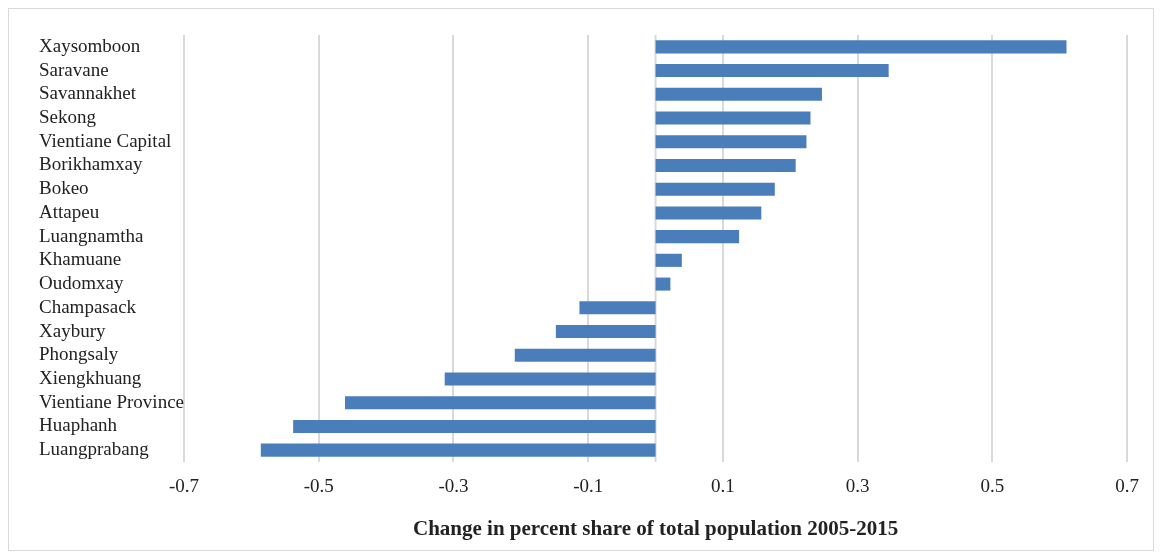  Describe the element at coordinates (72, 330) in the screenshot. I see `y-tick-label: Xaybury` at that location.